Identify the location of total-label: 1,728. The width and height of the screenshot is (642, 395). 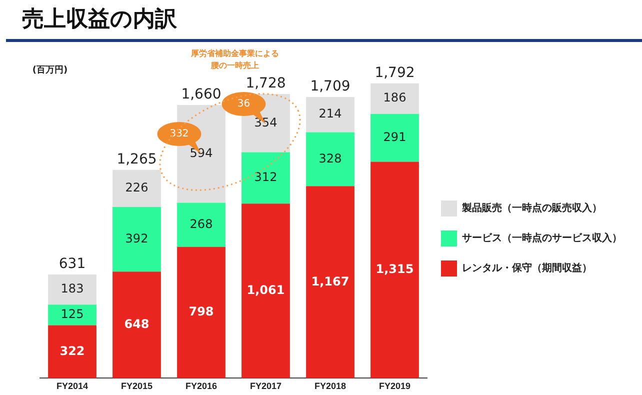
(266, 84).